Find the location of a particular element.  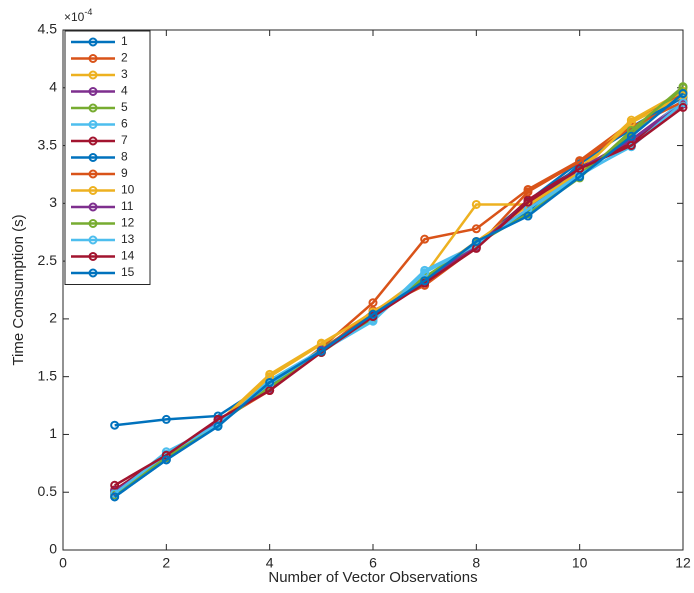

x-axis-label: Number of Vector Observations is located at coordinates (372, 577).